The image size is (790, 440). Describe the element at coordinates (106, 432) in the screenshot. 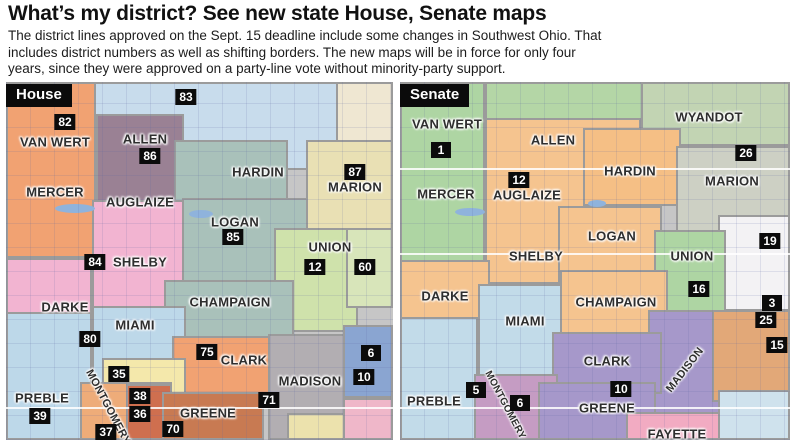

I see `district-badge-37: 37` at that location.